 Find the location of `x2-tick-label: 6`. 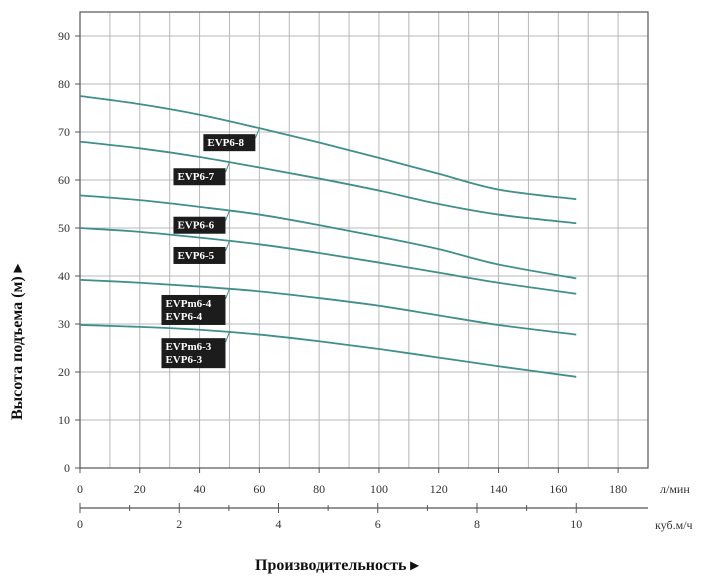

x2-tick-label: 6 is located at coordinates (378, 524).